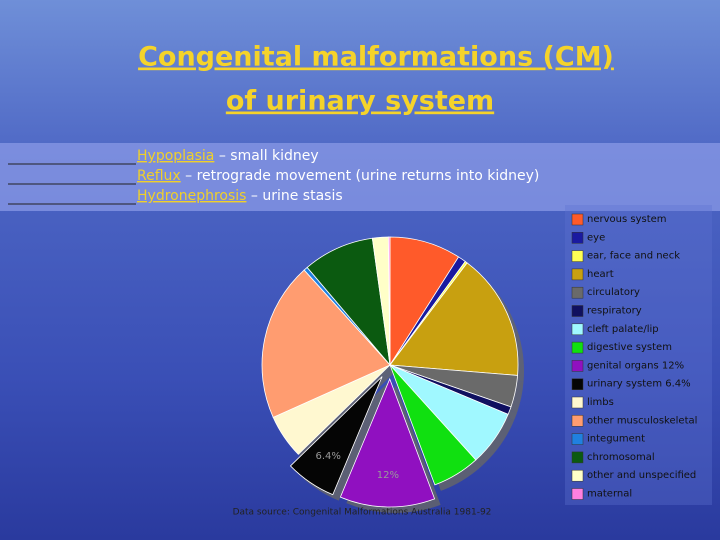 The image size is (720, 544). What do you see at coordinates (175, 156) in the screenshot?
I see `item-term: Hypoplasia` at bounding box center [175, 156].